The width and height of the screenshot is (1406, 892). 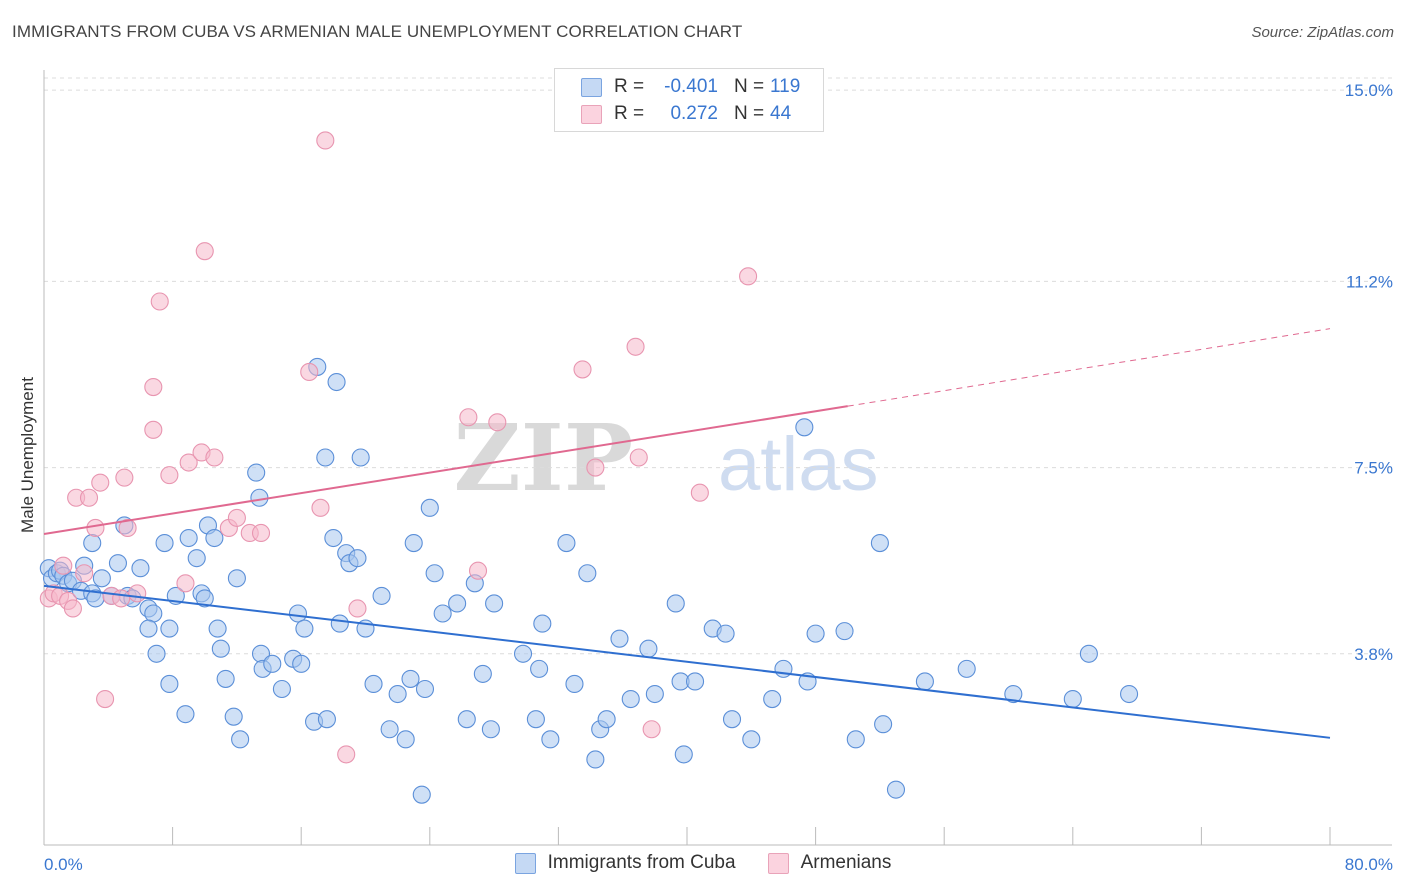 What do you see at coordinates (63, 864) in the screenshot?
I see `x-tick-label-min: 0.0%` at bounding box center [63, 864].